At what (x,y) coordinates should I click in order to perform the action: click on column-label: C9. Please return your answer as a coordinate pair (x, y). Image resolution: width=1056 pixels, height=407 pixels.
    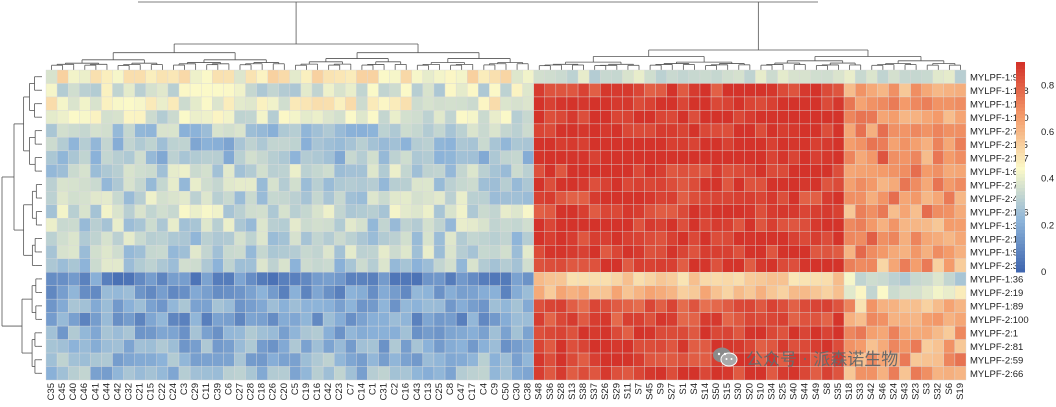
    Looking at the image, I should click on (494, 389).